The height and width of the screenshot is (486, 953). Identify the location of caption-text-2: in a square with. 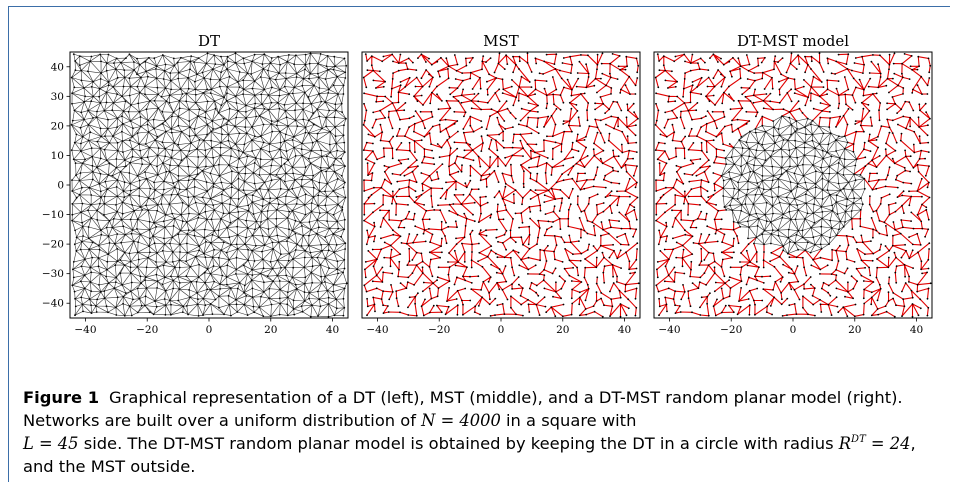
(568, 420).